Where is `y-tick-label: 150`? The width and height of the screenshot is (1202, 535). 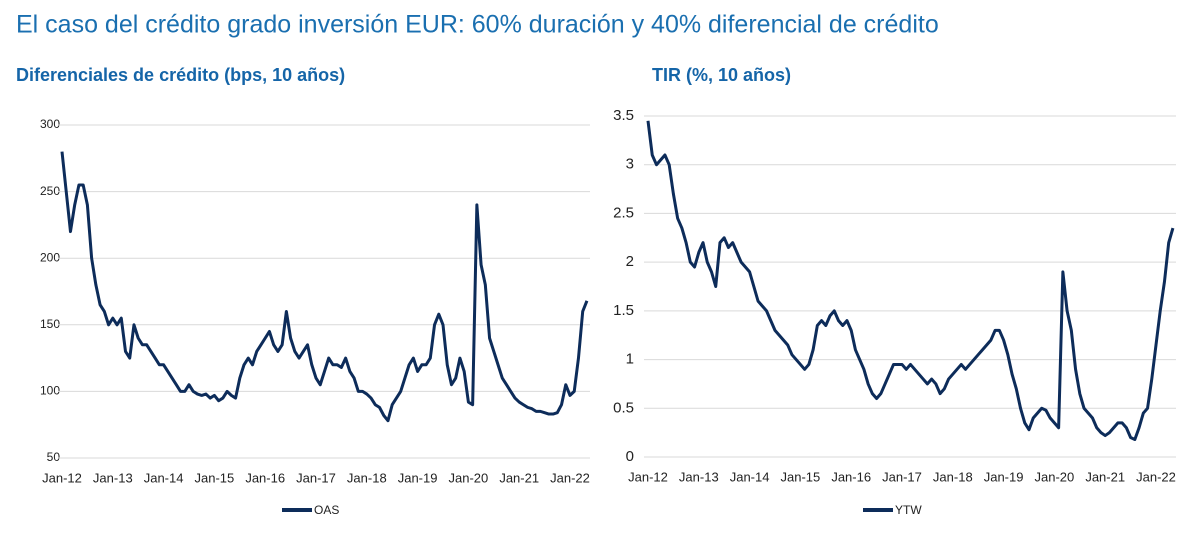
y-tick-label: 150 is located at coordinates (50, 324).